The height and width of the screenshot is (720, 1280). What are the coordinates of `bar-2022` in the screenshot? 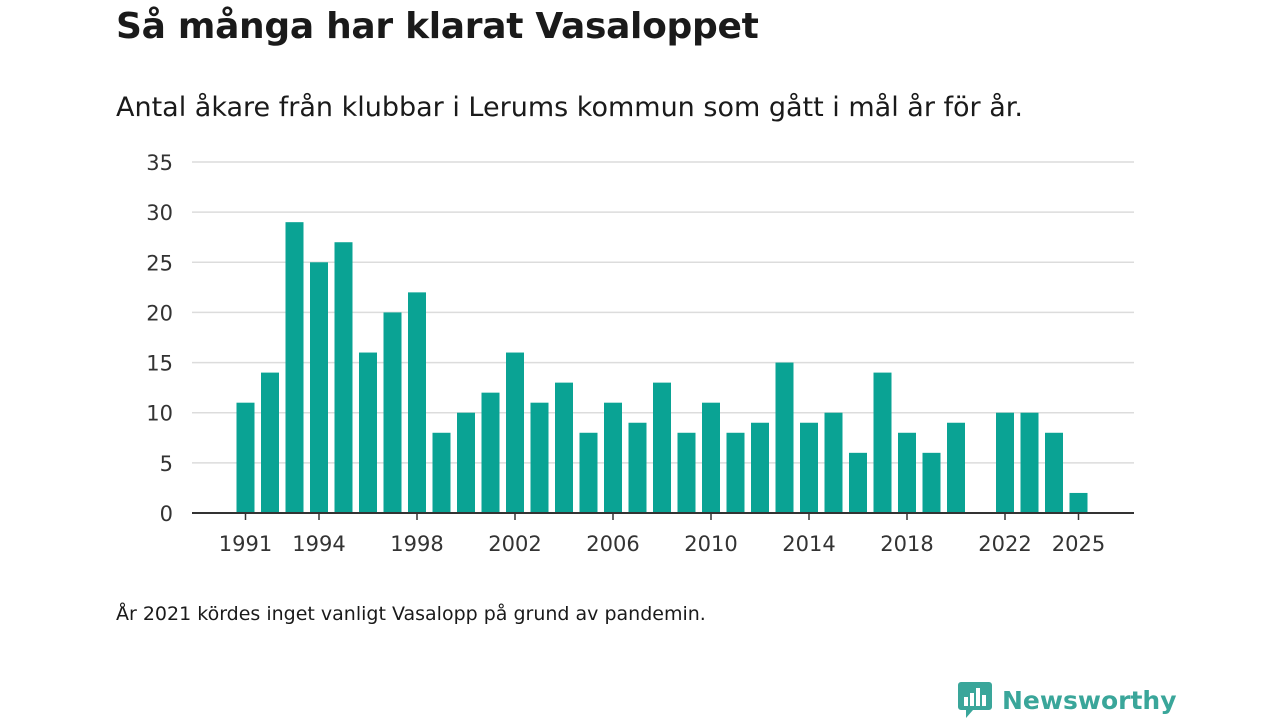 It's located at (1005, 462).